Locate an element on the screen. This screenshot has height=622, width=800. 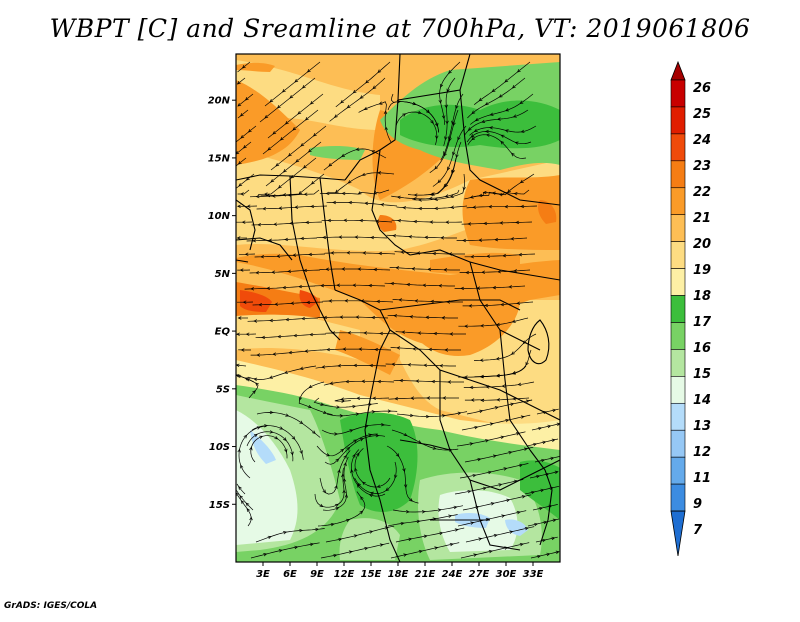
lon-tick-label: 21E is located at coordinates (425, 574).